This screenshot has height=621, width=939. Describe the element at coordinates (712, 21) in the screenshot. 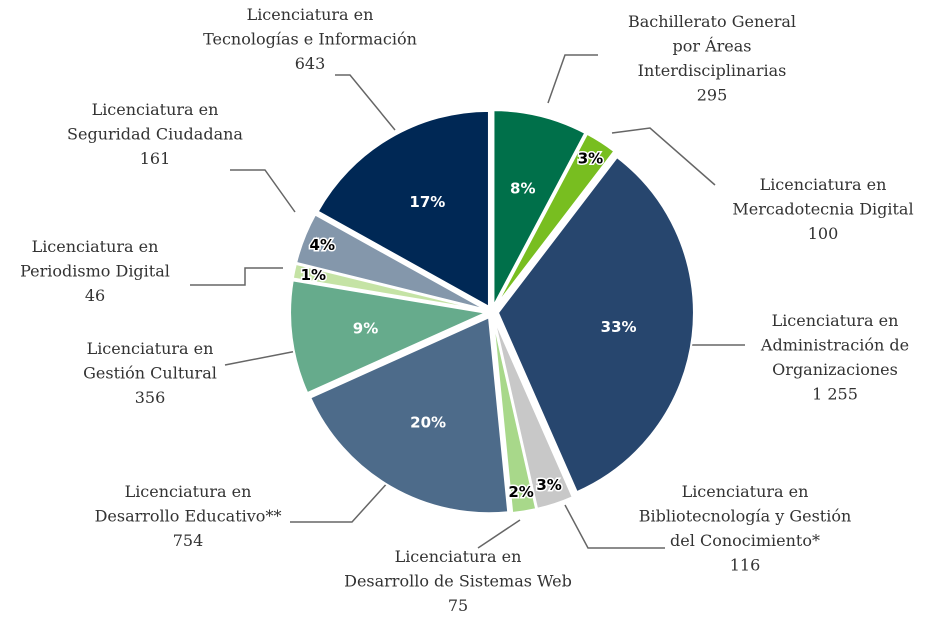

I see `category-label: Bachillerato General` at that location.